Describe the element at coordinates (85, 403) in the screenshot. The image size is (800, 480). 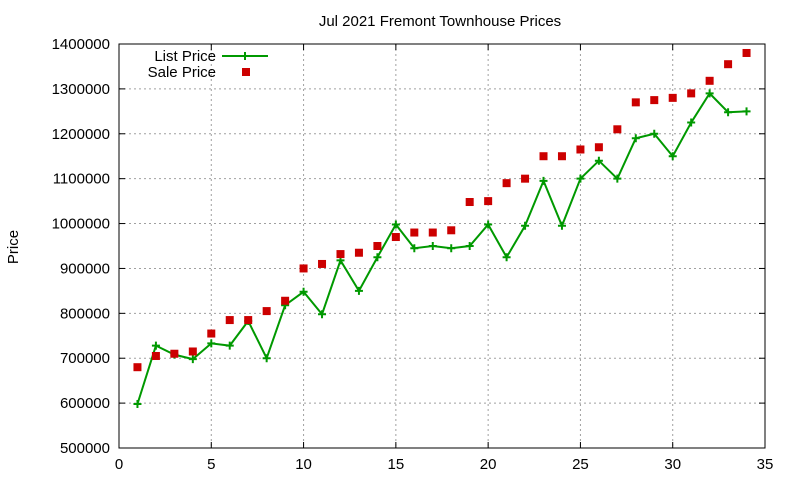
I see `y-tick-label: 600000` at that location.